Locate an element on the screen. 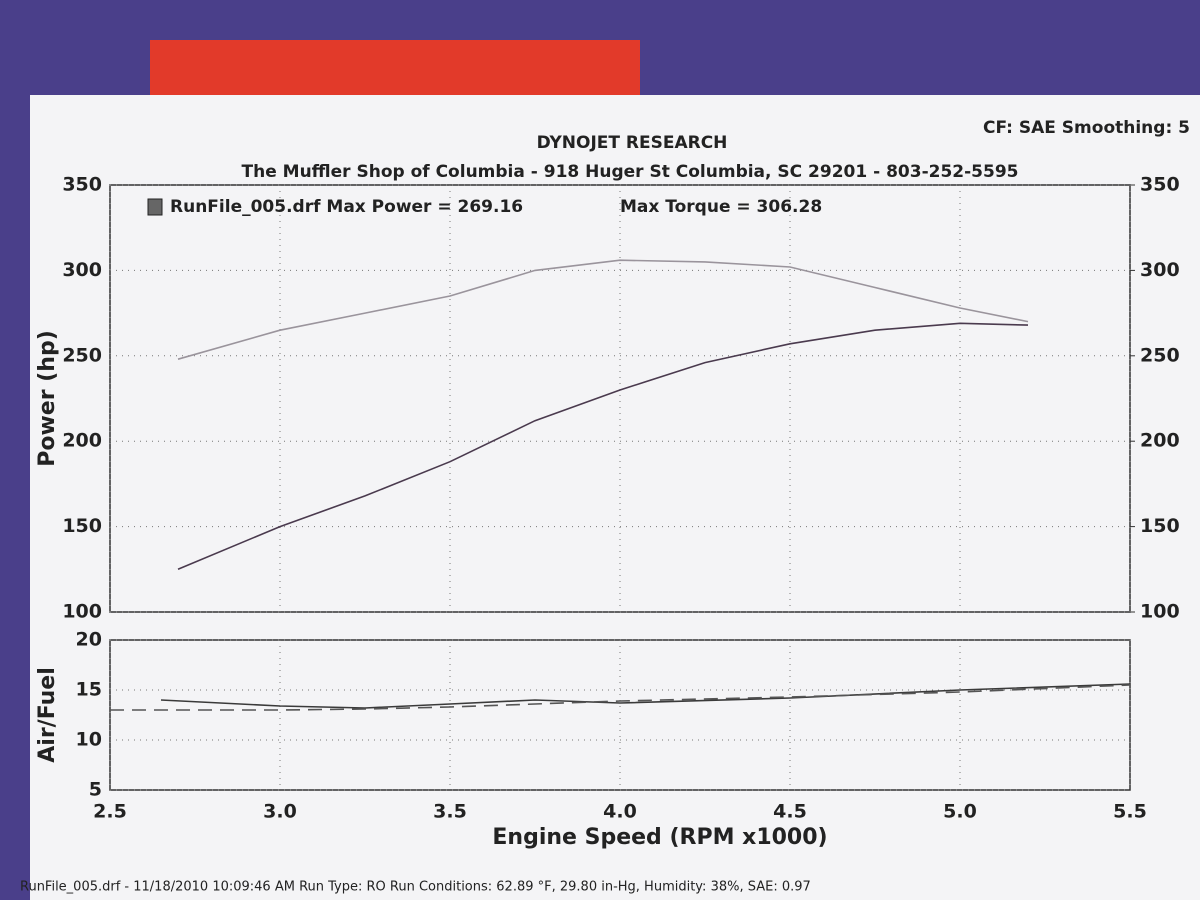 The height and width of the screenshot is (900, 1200). x-tick-label: 4.0 is located at coordinates (620, 812).